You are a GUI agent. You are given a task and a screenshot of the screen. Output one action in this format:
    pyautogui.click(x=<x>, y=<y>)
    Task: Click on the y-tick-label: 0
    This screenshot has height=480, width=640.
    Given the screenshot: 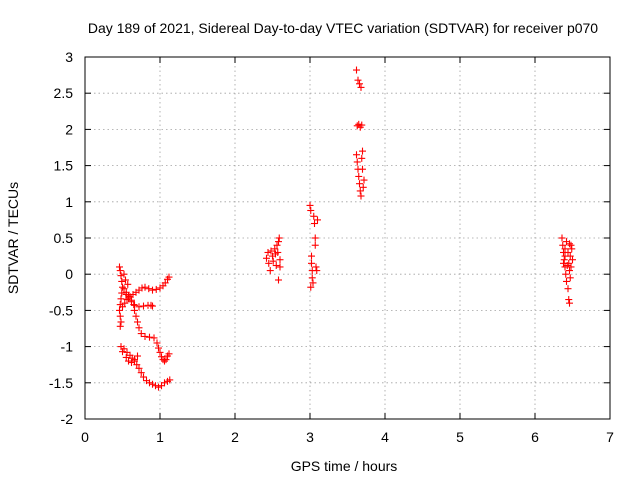 What is the action you would take?
    pyautogui.click(x=69, y=274)
    